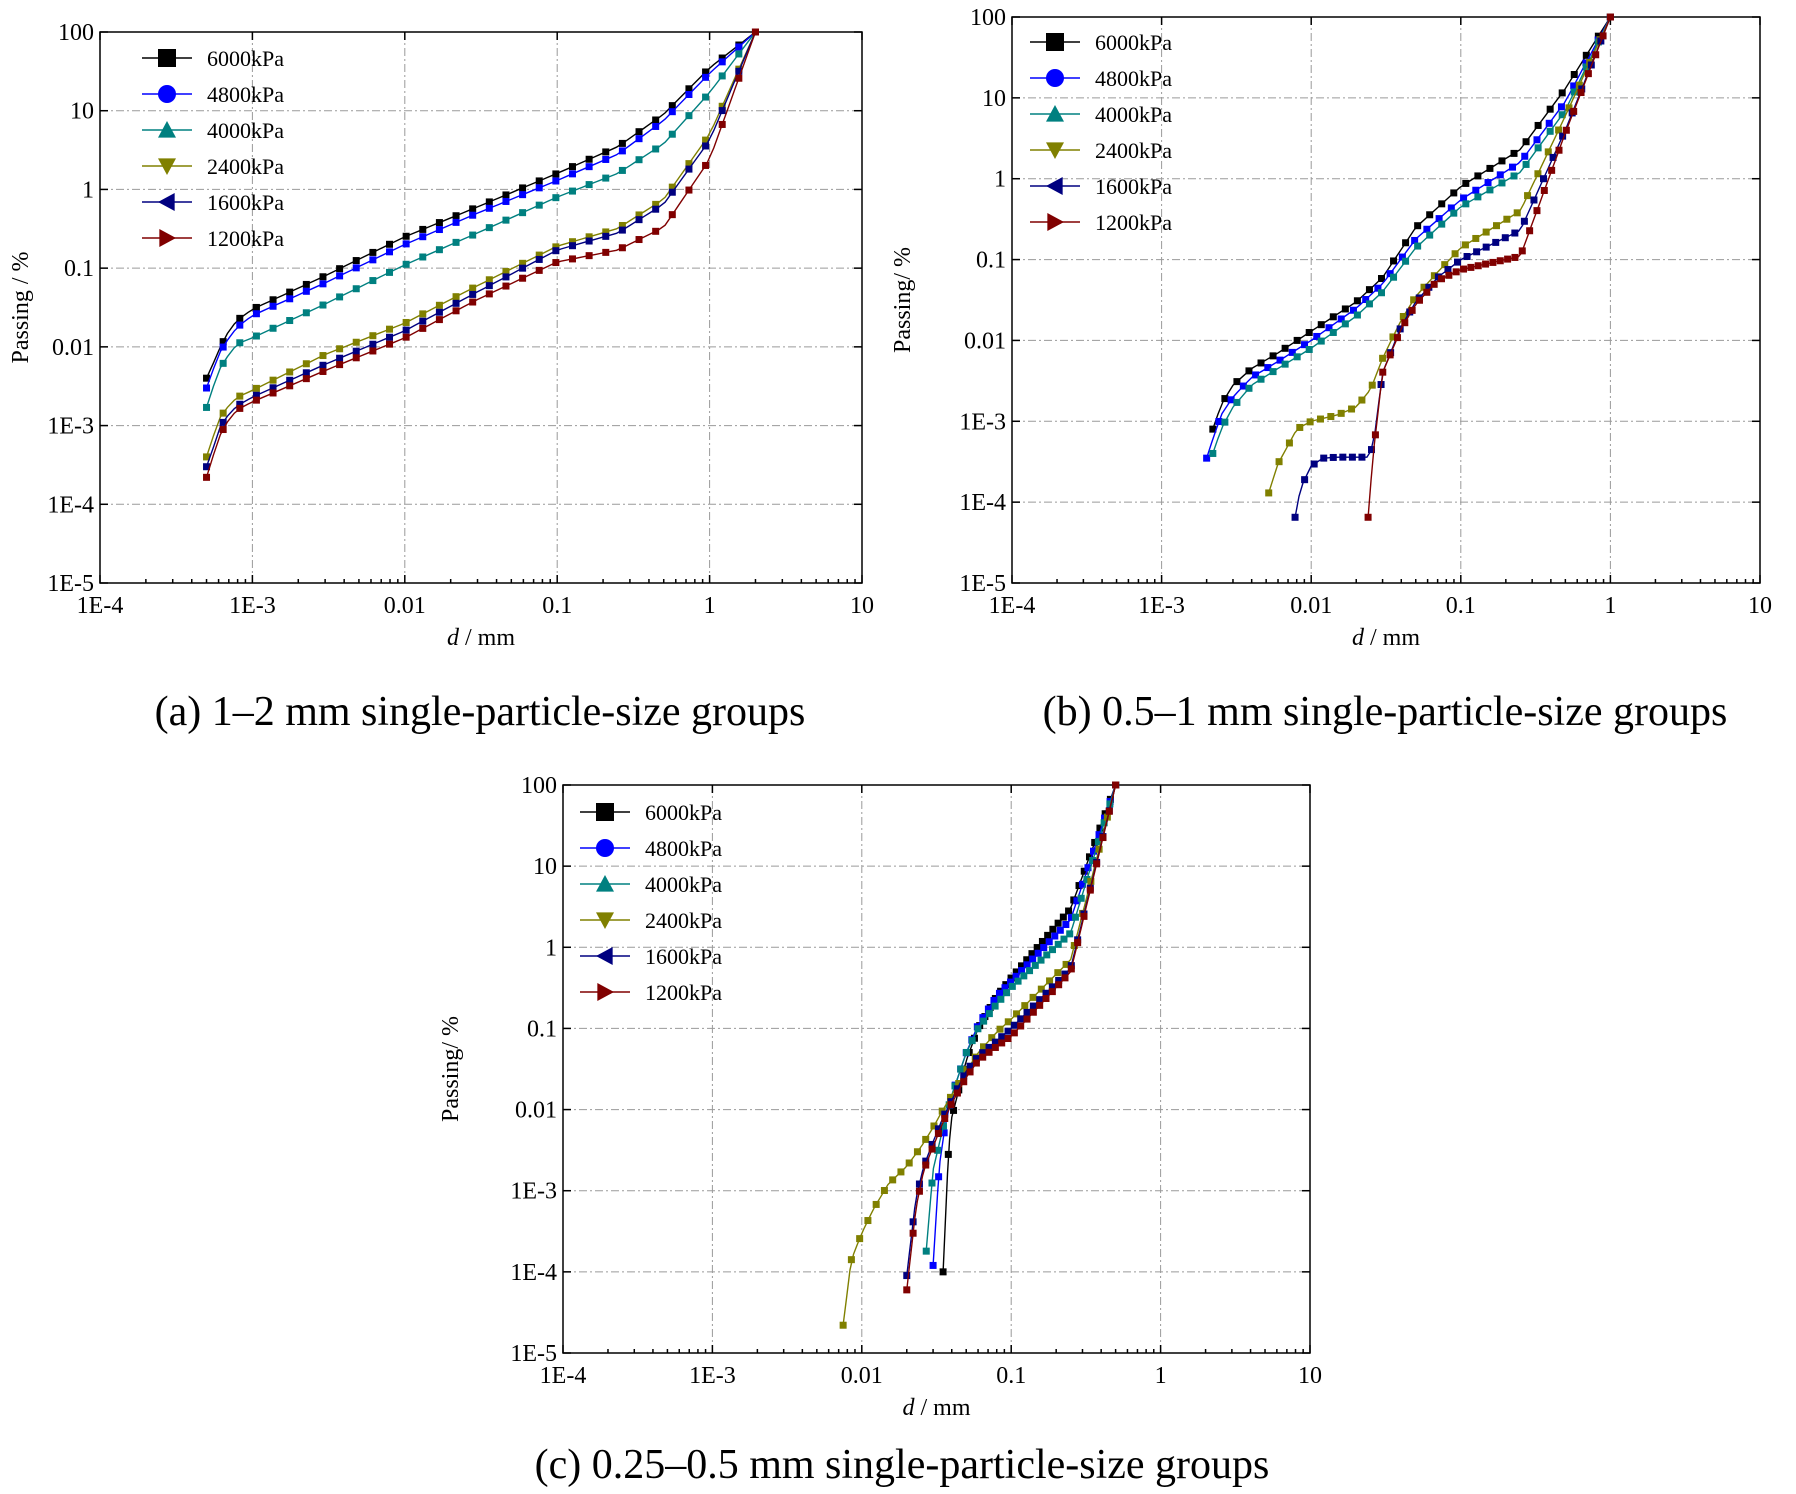 Image resolution: width=1796 pixels, height=1494 pixels. I want to click on panel-b-y-tick-label: 10, so click(994, 99).